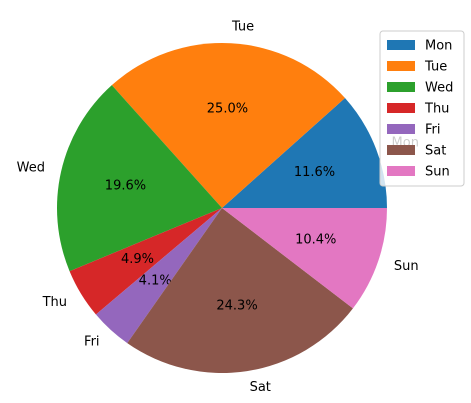  Describe the element at coordinates (242, 26) in the screenshot. I see `category-label: Tue` at that location.